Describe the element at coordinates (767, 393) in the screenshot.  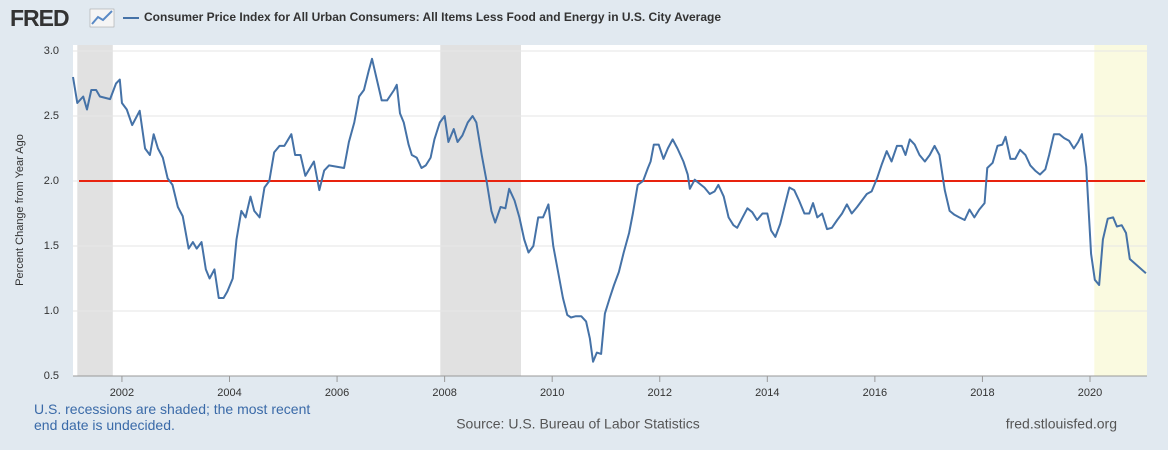
I see `x-tick-label: 2014` at that location.